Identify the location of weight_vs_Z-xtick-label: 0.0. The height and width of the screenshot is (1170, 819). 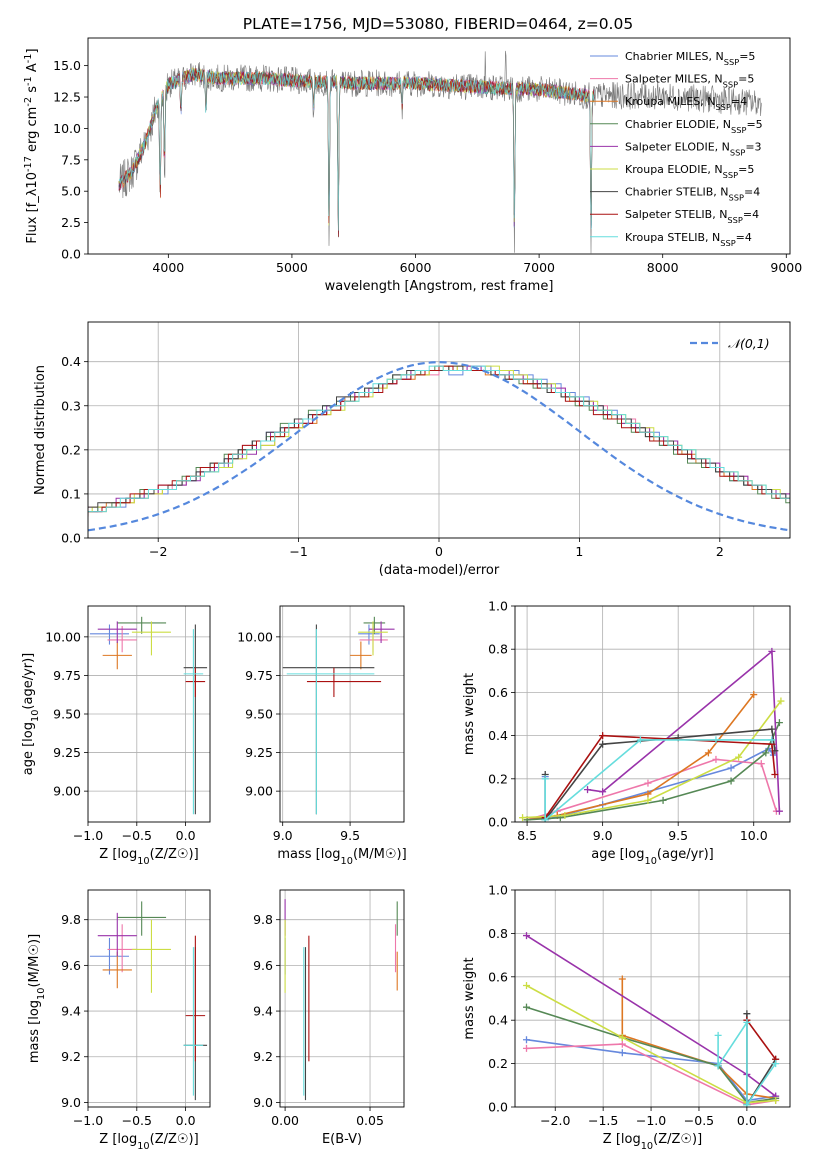
(747, 1120).